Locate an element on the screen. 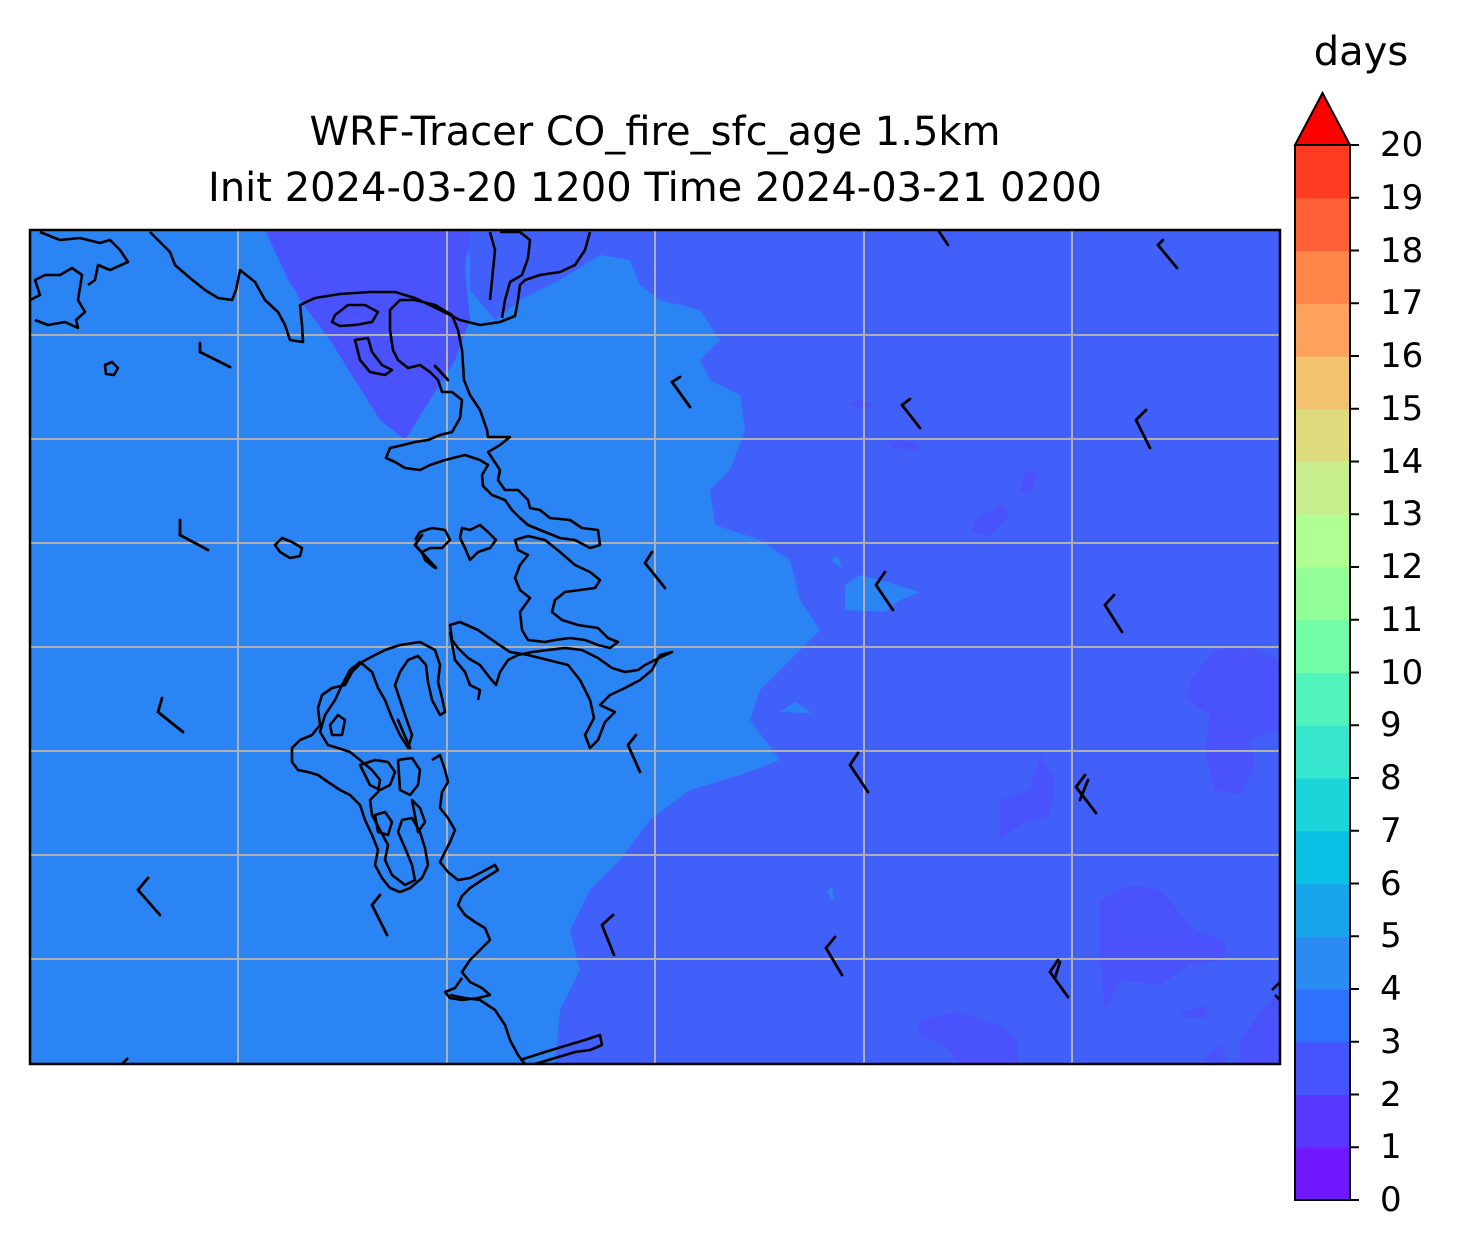 The width and height of the screenshot is (1462, 1256). colorbar-tick-label: 19 is located at coordinates (1402, 197).